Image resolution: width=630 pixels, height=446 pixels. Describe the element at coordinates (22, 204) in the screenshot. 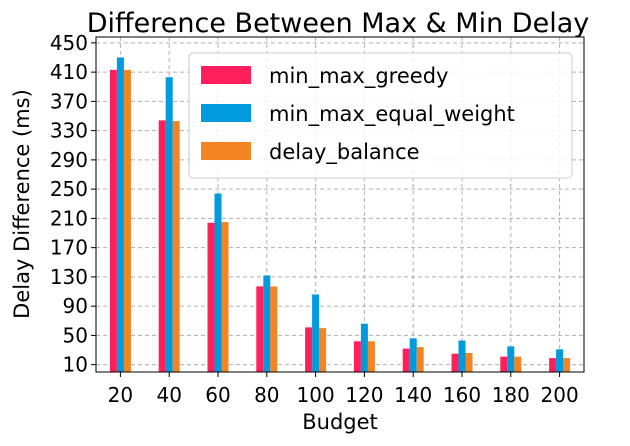

I see `y-axis-label: Delay Difference (ms)` at that location.